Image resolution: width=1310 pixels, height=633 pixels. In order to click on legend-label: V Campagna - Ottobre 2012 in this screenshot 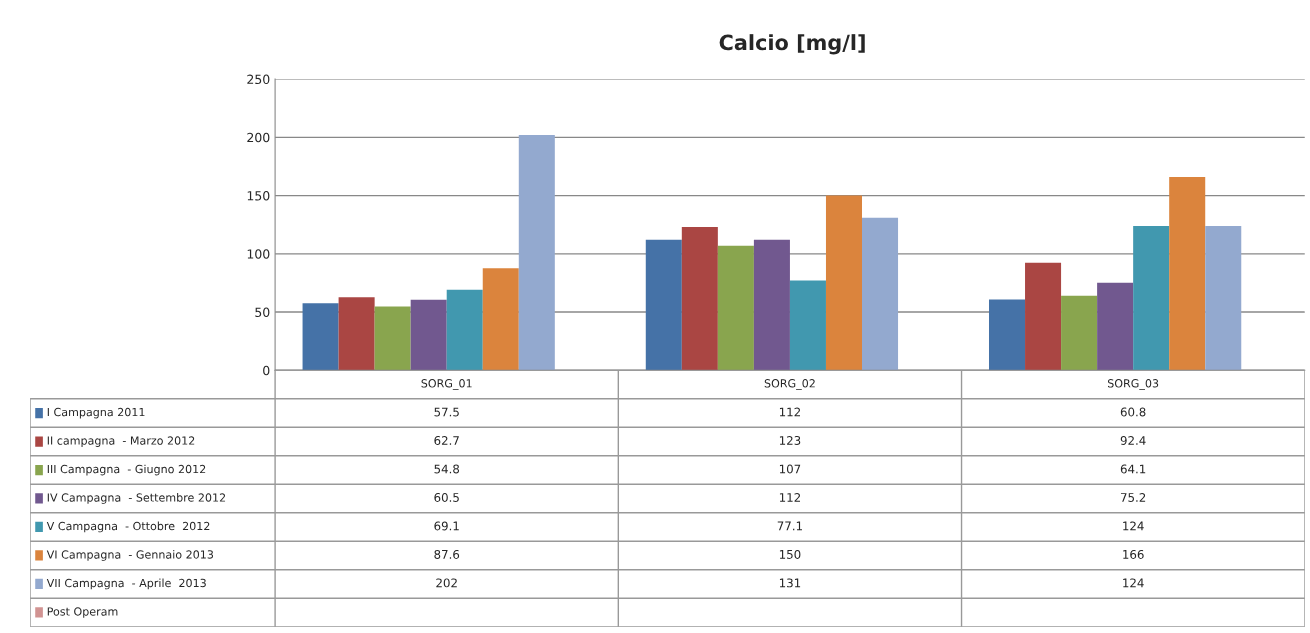, I will do `click(128, 527)`.